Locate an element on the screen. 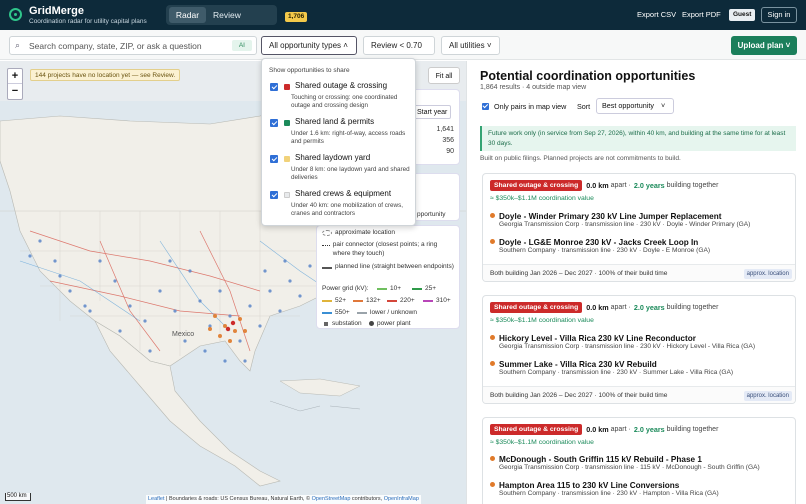  tab-radar: Radar is located at coordinates (187, 15).